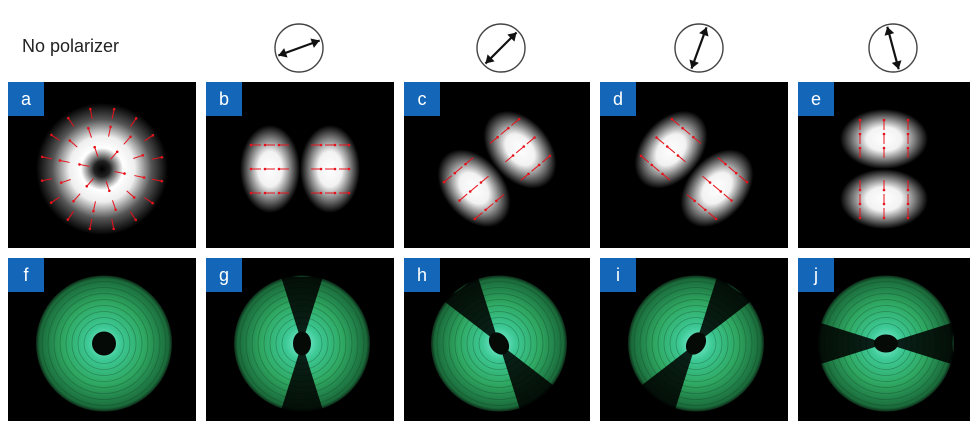 This screenshot has height=421, width=977. What do you see at coordinates (422, 275) in the screenshot?
I see `panel-label-h: h` at bounding box center [422, 275].